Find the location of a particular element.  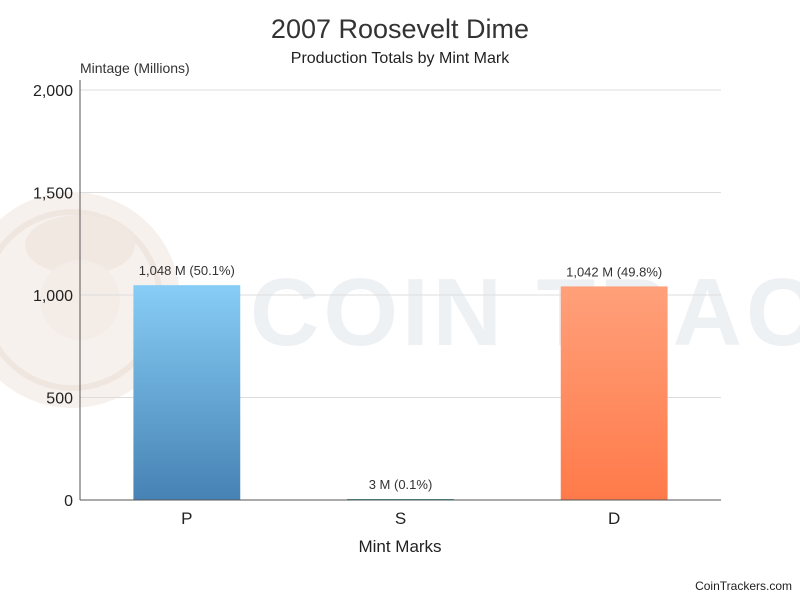

data-label-P: 1,048 M (50.1%) is located at coordinates (187, 270).